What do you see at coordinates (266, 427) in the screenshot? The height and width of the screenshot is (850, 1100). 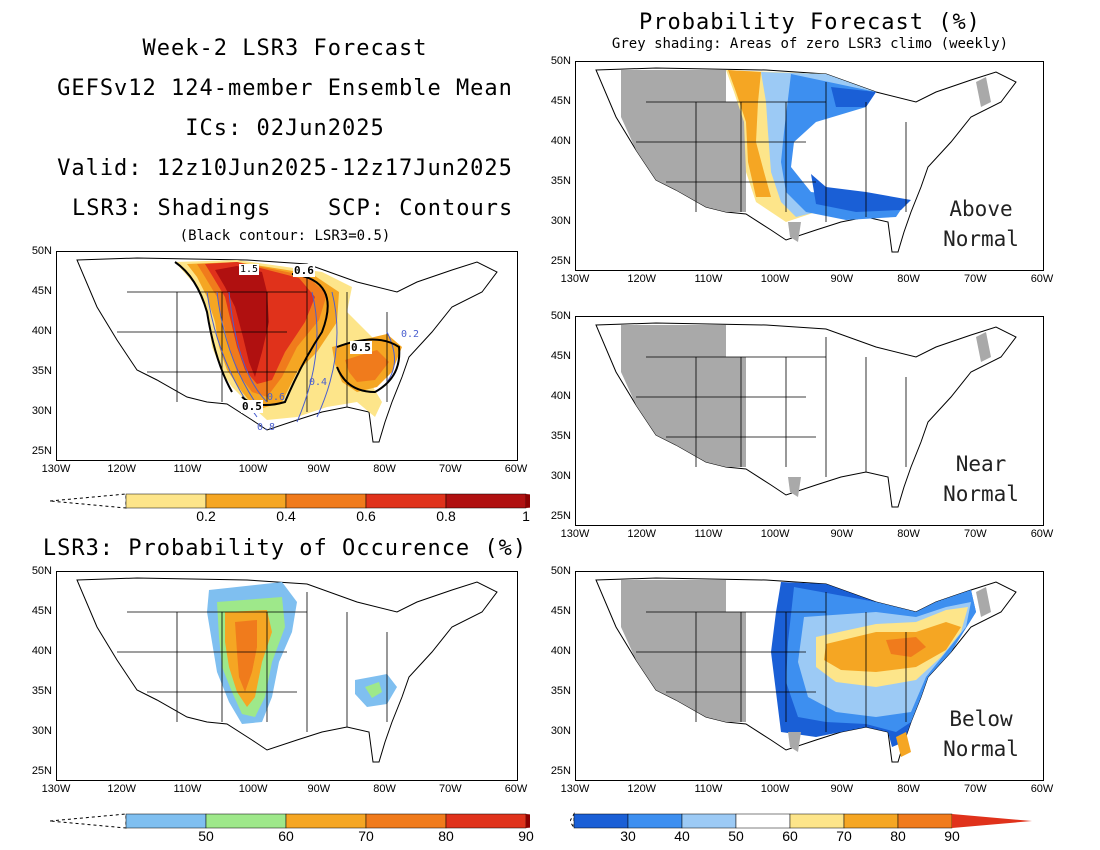 I see `scp-label-0-8: 0.8` at bounding box center [266, 427].